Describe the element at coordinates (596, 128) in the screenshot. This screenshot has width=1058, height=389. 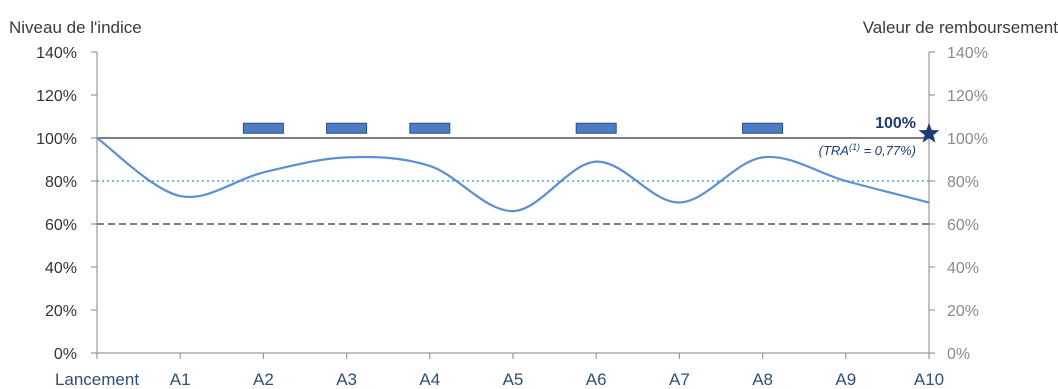
I see `marker-A6` at that location.